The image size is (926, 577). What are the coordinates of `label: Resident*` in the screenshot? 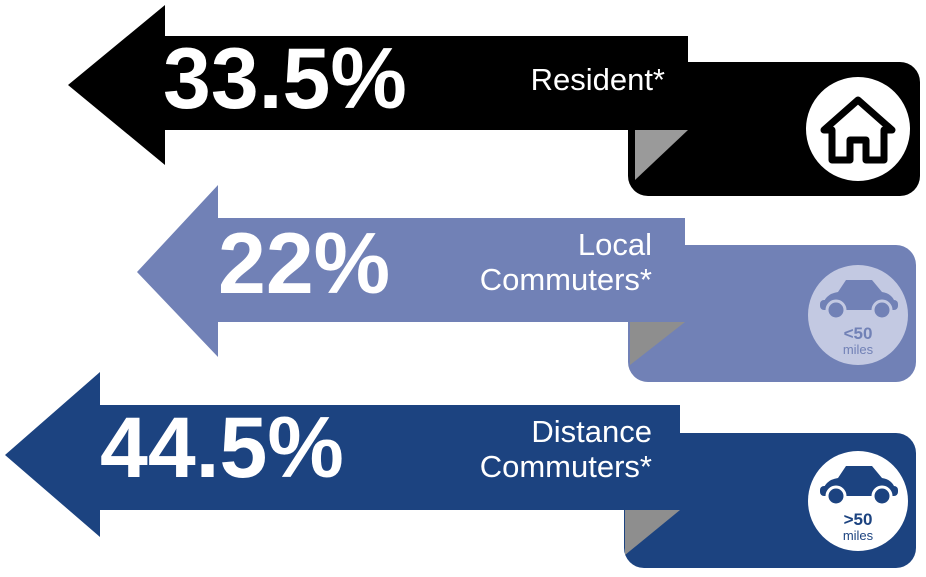 It's located at (598, 79).